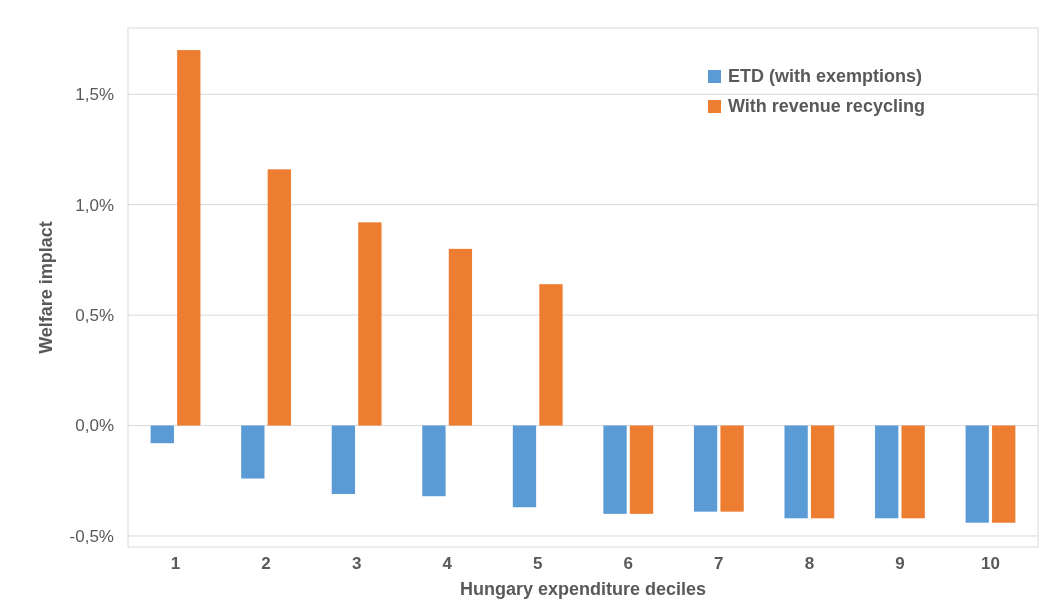 Image resolution: width=1048 pixels, height=605 pixels. What do you see at coordinates (825, 76) in the screenshot?
I see `legend-label: ETD (with exemptions)` at bounding box center [825, 76].